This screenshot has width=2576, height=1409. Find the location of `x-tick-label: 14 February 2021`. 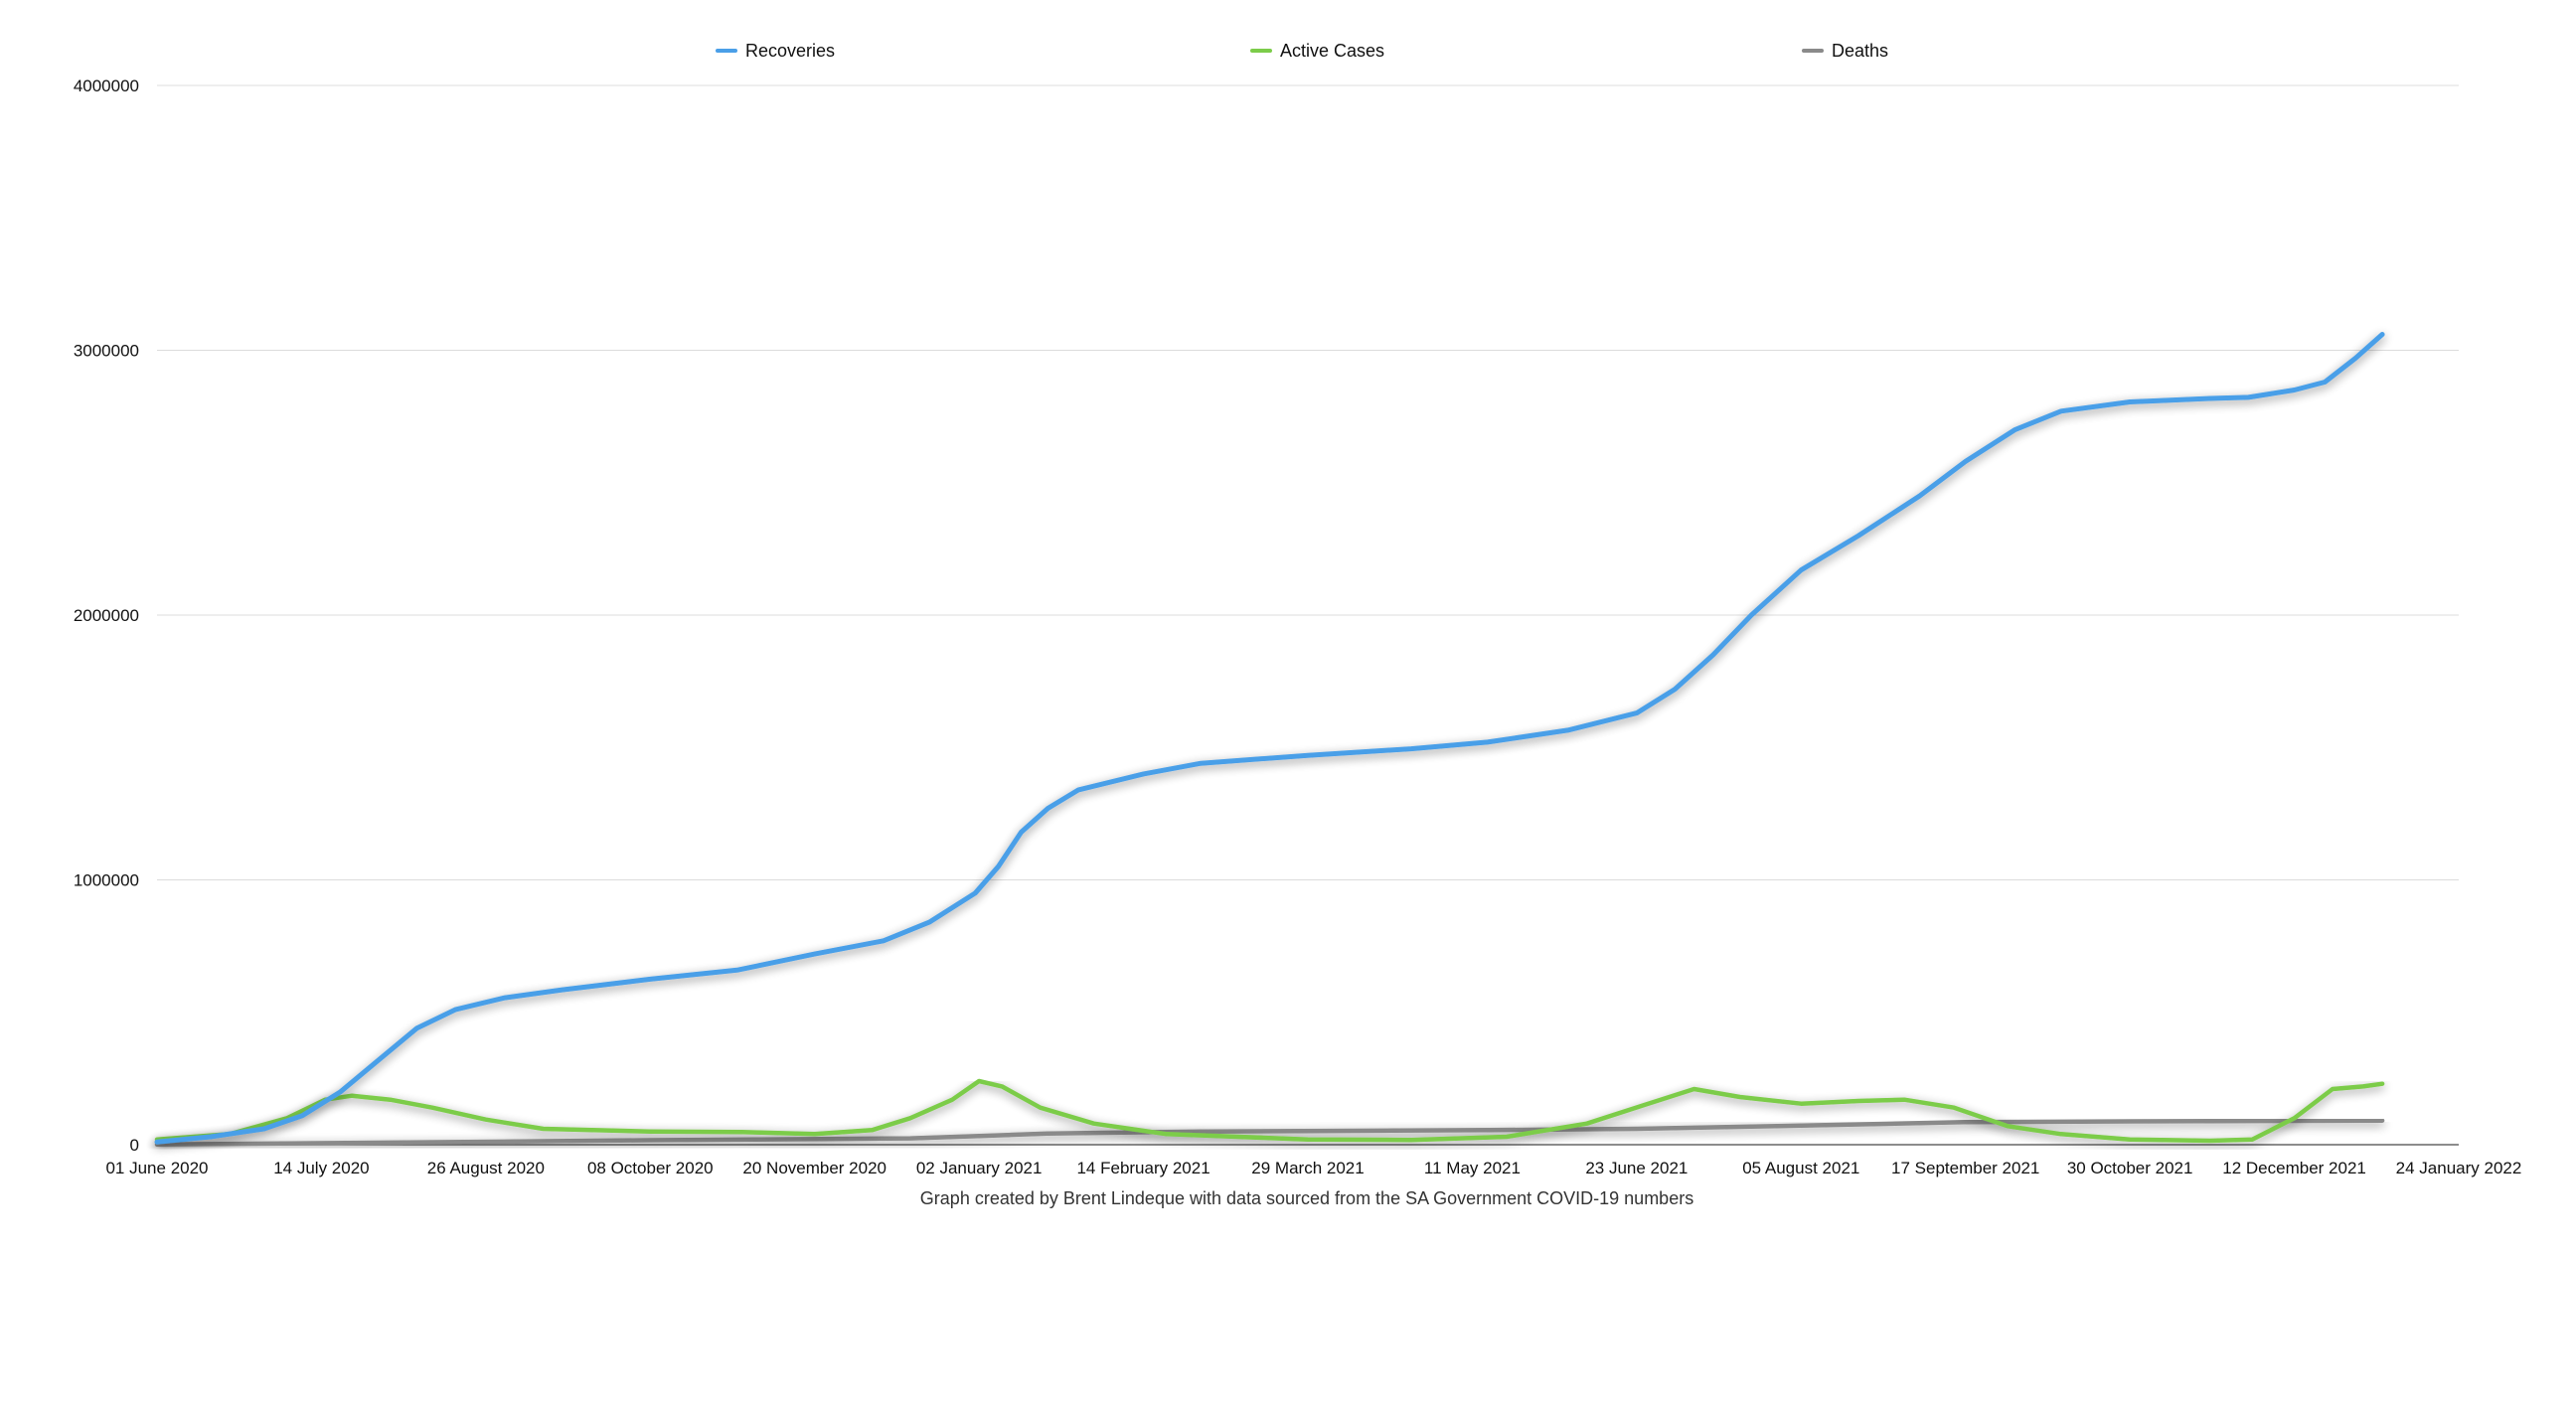

x-tick-label: 14 February 2021 is located at coordinates (1142, 1168).